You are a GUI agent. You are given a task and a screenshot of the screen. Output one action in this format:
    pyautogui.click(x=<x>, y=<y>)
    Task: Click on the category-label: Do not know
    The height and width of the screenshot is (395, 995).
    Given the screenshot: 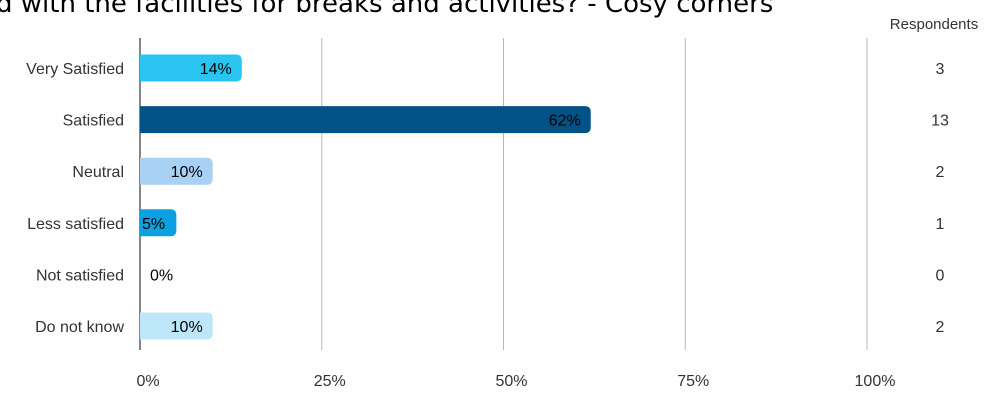 What is the action you would take?
    pyautogui.click(x=79, y=327)
    